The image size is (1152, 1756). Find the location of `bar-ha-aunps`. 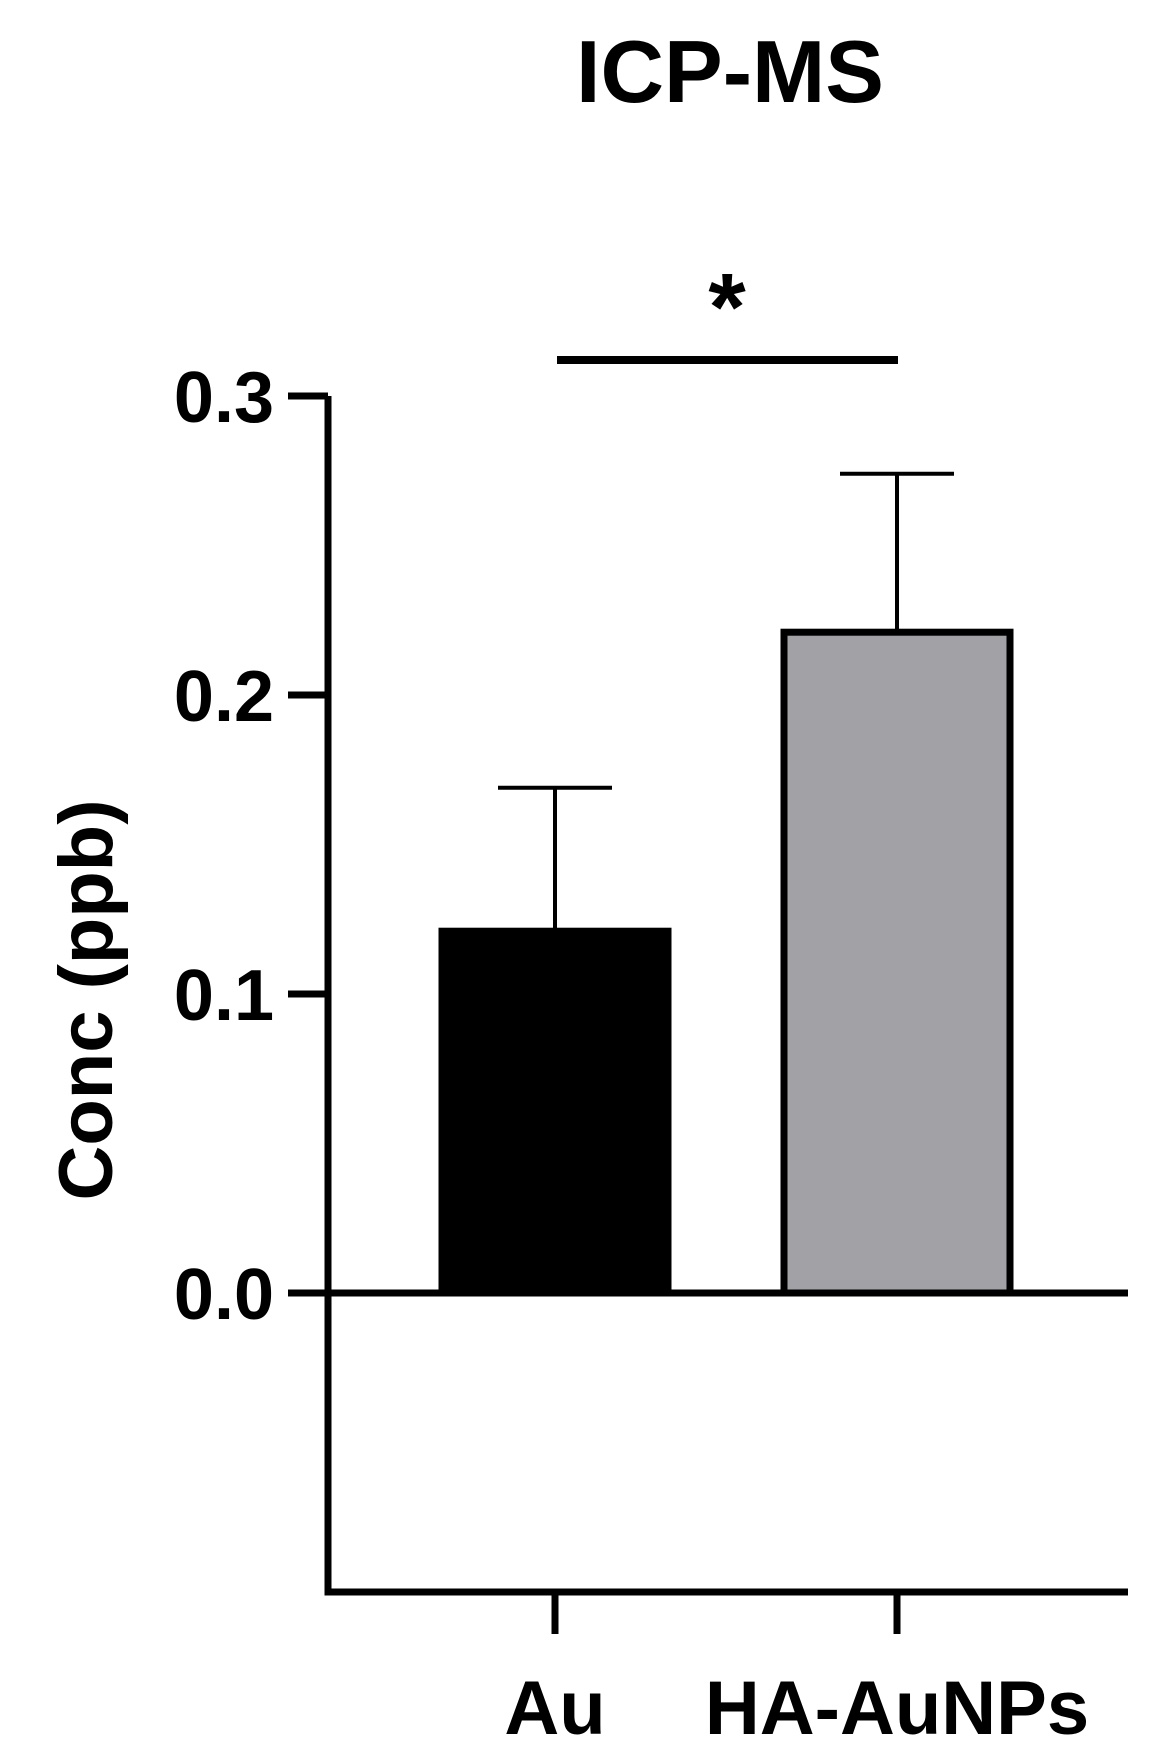

bar-ha-aunps is located at coordinates (897, 962).